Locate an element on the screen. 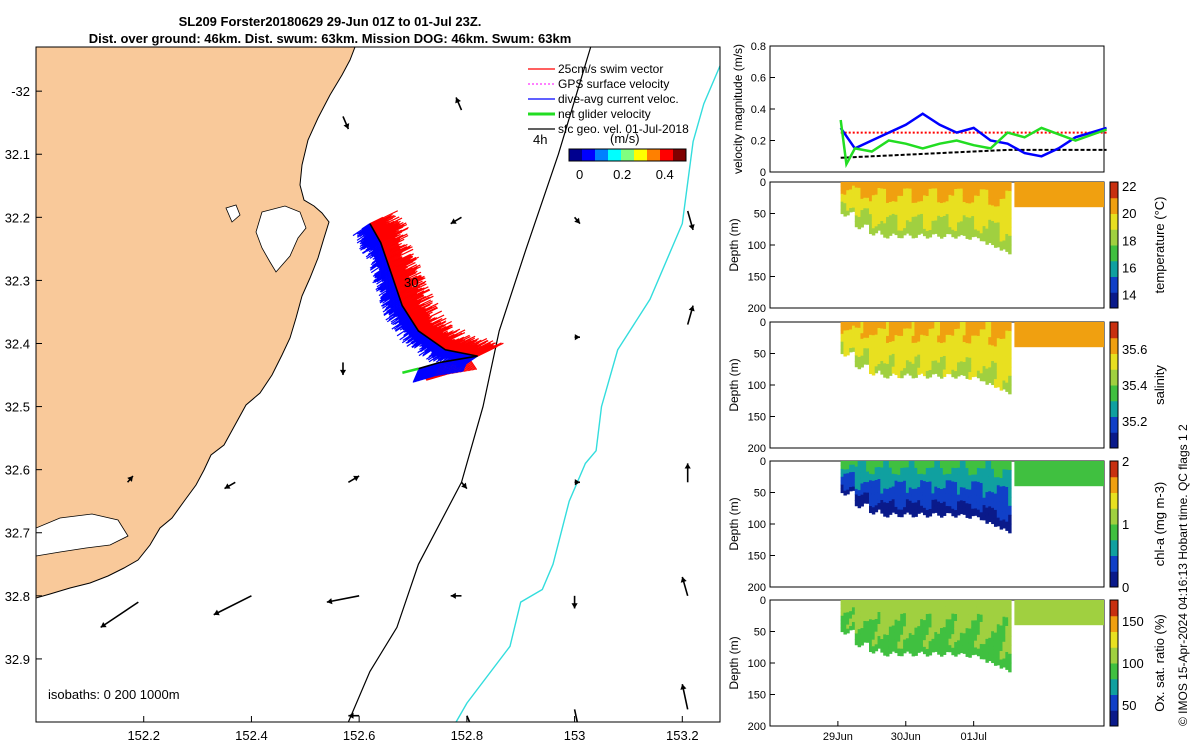 Image resolution: width=1200 pixels, height=750 pixels. section-ylabel: Depth (m) is located at coordinates (734, 244).